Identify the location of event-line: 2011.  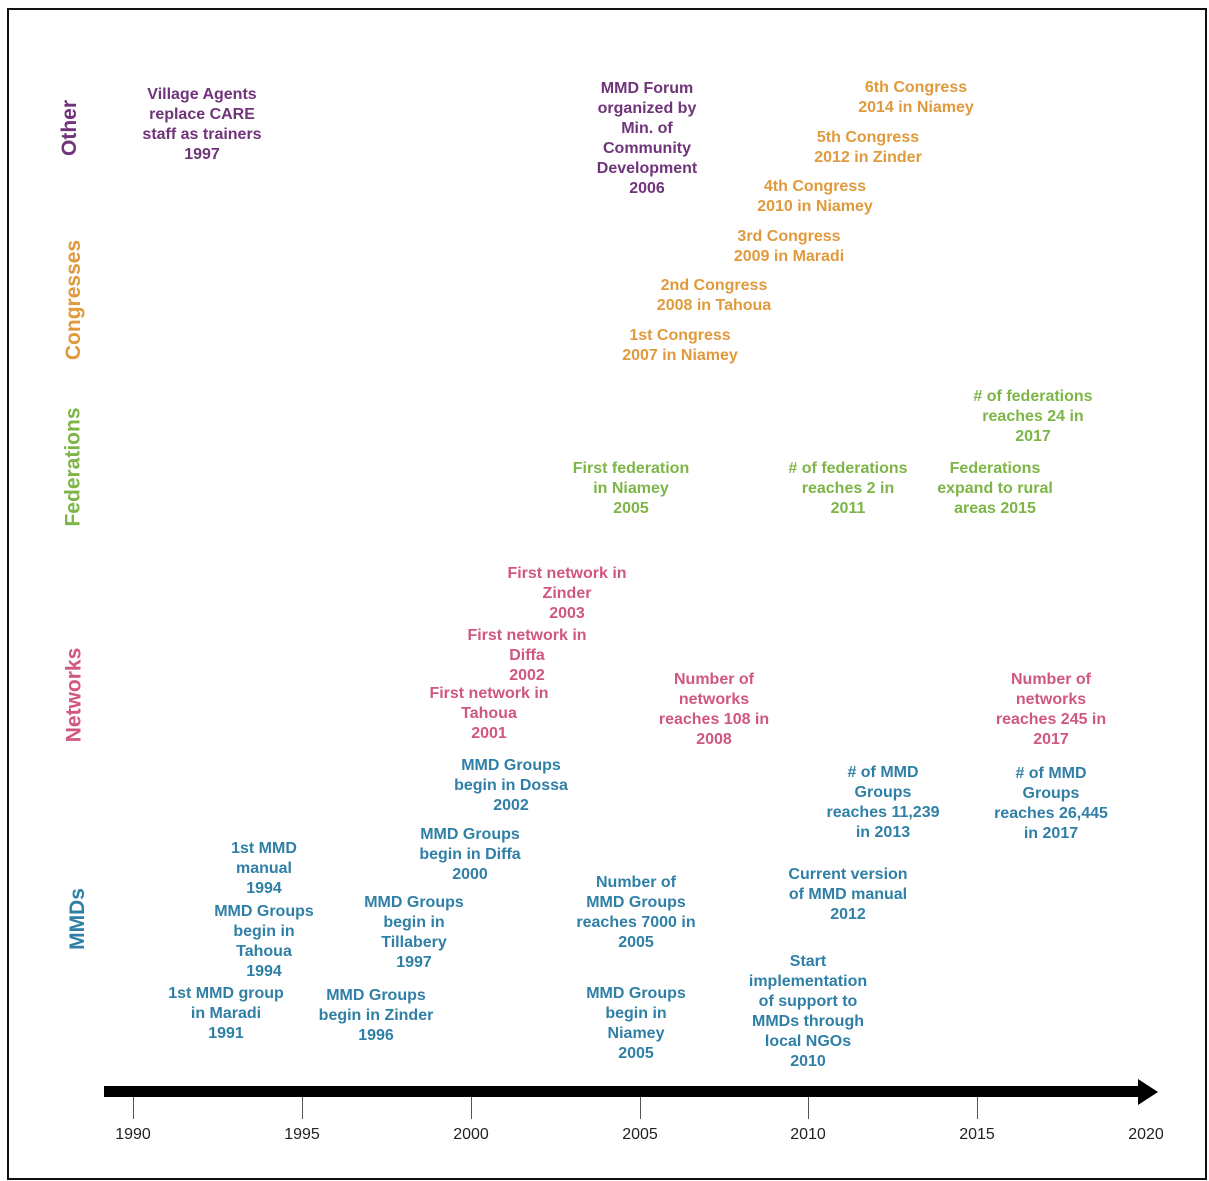
(848, 508).